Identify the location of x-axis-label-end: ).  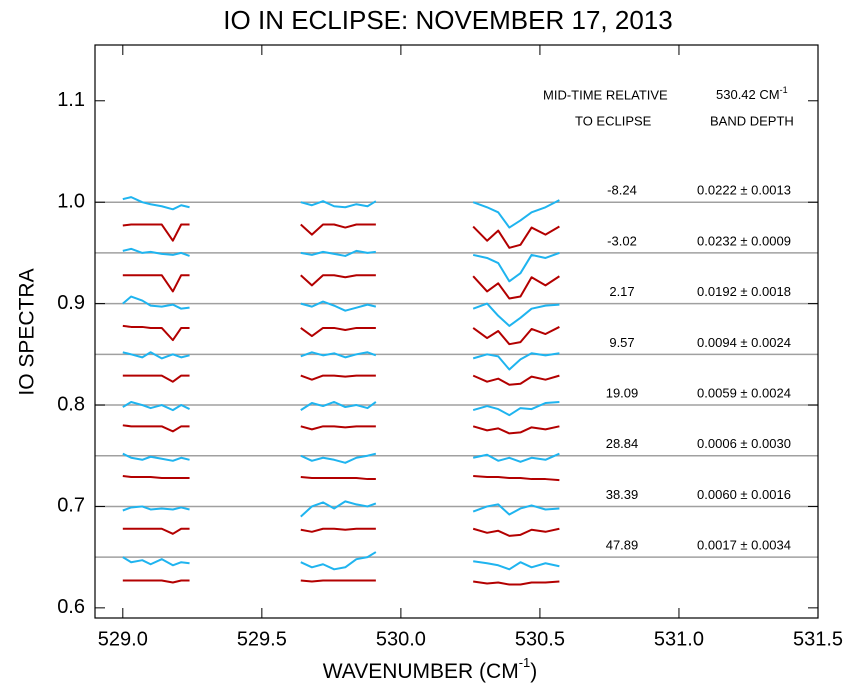
(533, 671).